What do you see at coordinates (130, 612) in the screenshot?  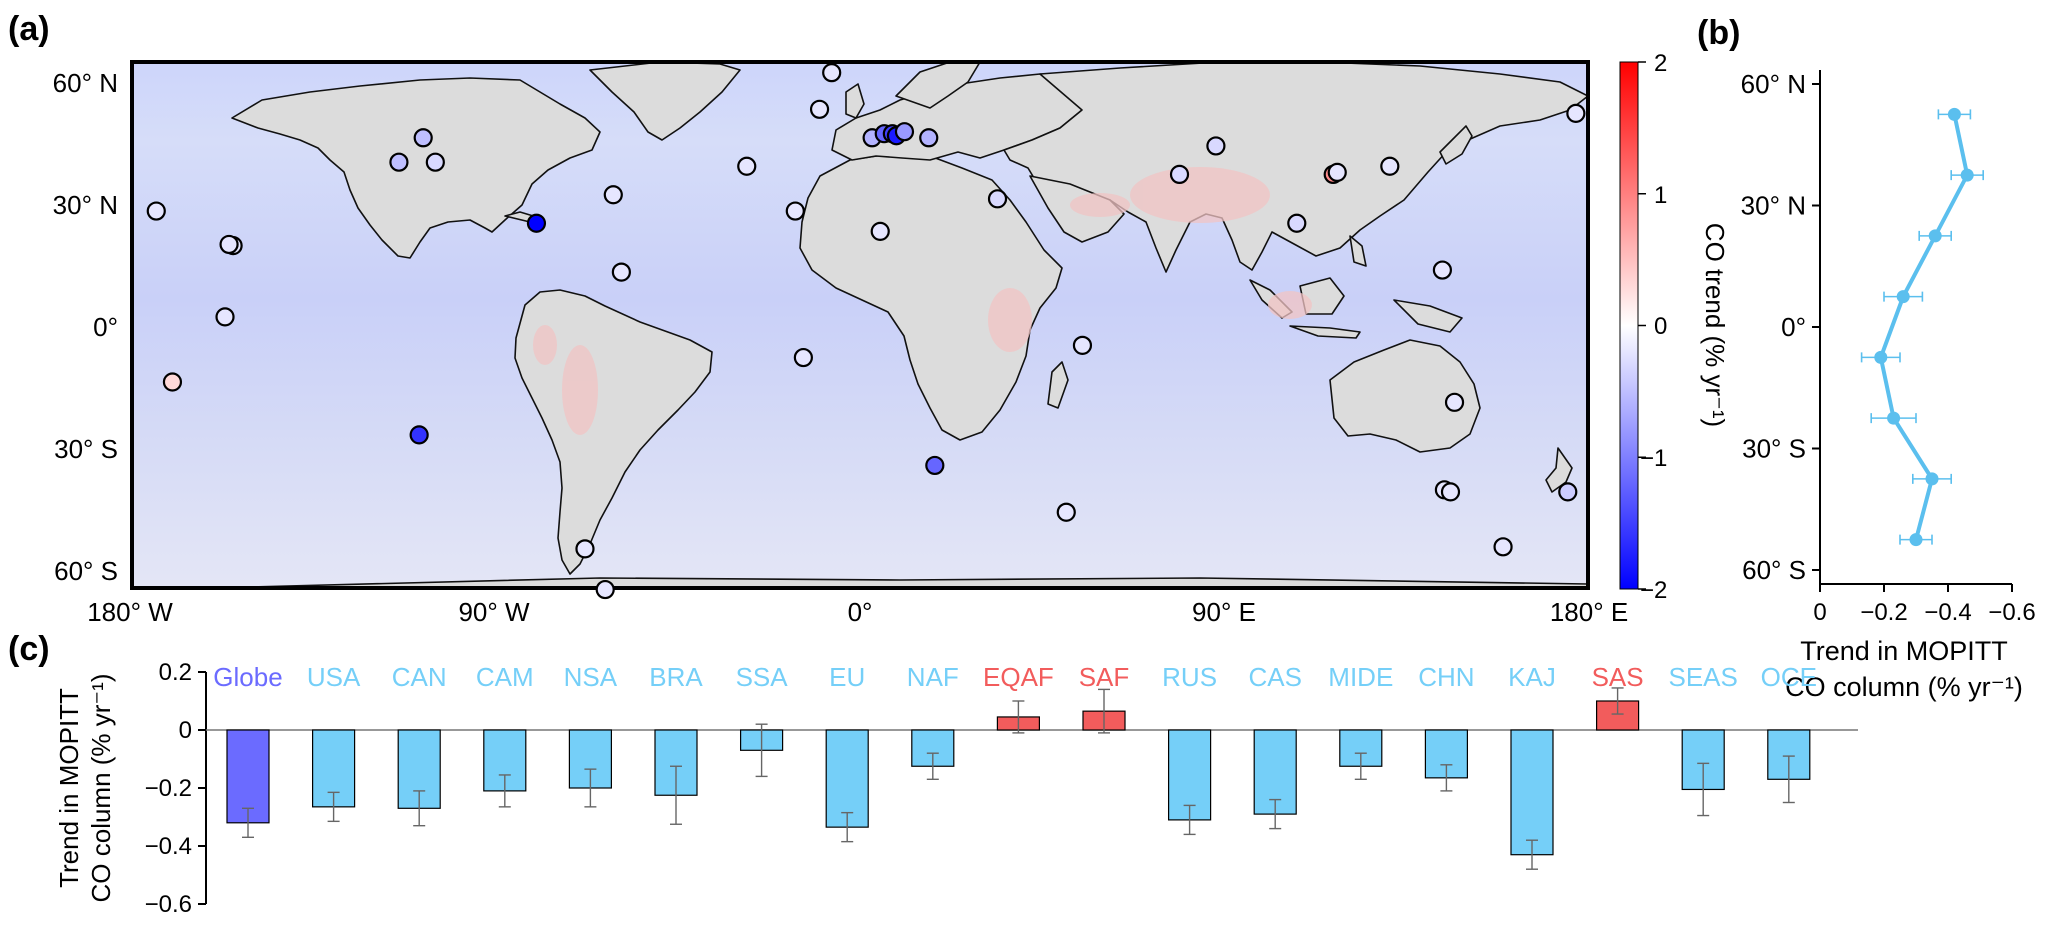 I see `map-x-tick-0: 180° W` at bounding box center [130, 612].